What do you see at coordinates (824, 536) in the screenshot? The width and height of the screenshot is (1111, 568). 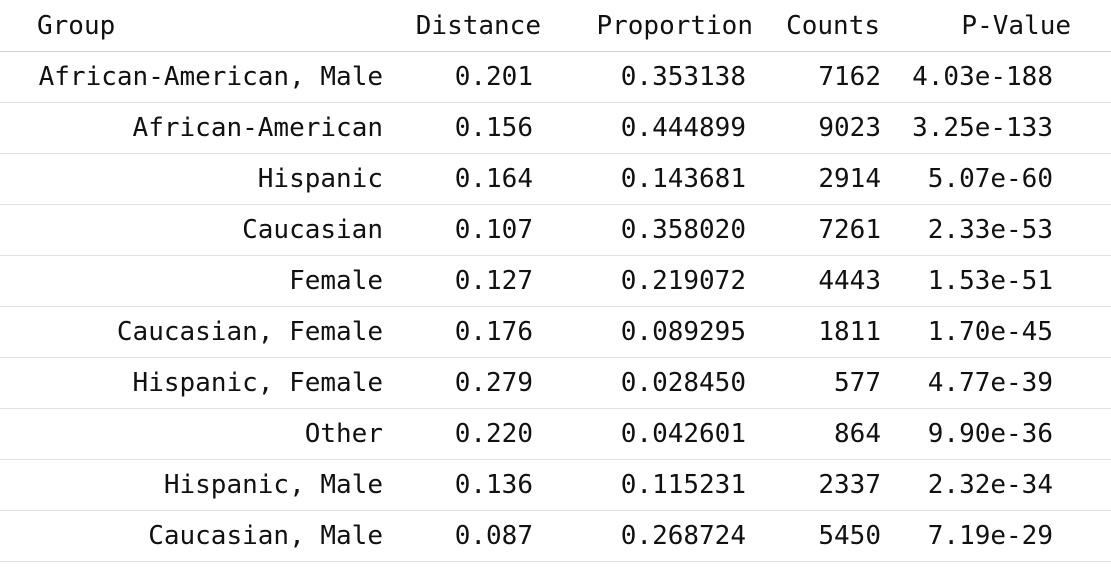 I see `cell-counts: 5450` at bounding box center [824, 536].